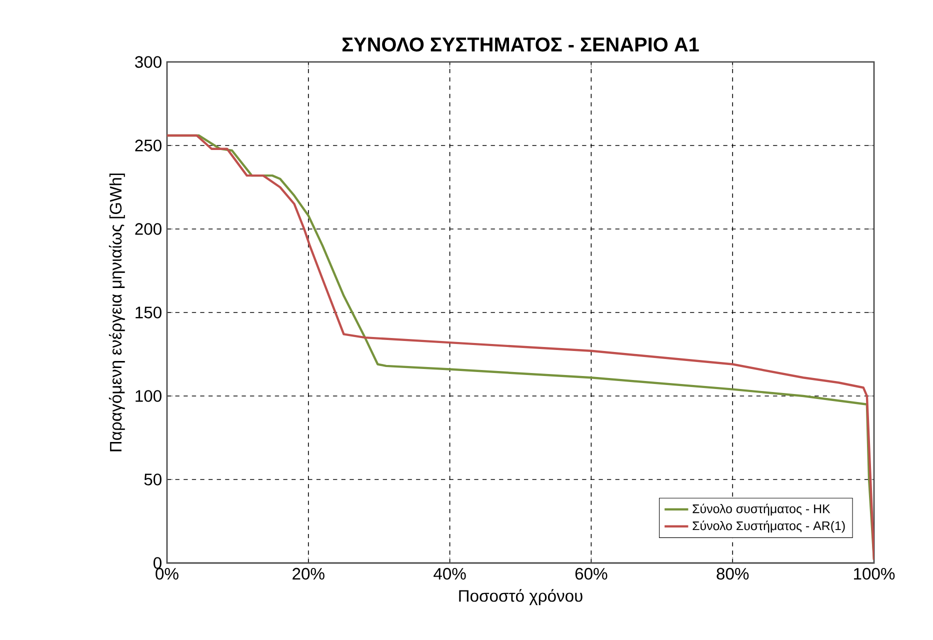 The width and height of the screenshot is (933, 640). I want to click on y-tick-label: 150, so click(149, 312).